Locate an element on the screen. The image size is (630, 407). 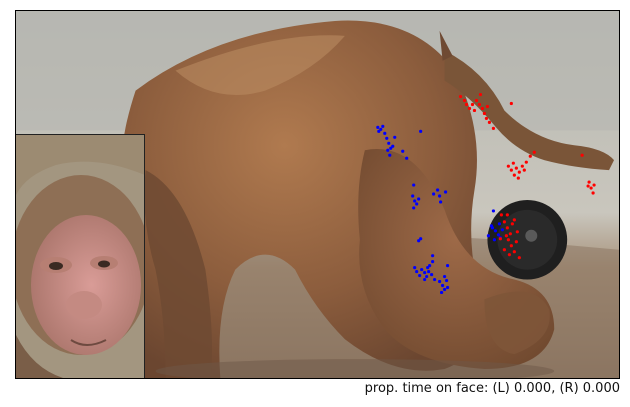
monkey-face-image is located at coordinates (80, 256).